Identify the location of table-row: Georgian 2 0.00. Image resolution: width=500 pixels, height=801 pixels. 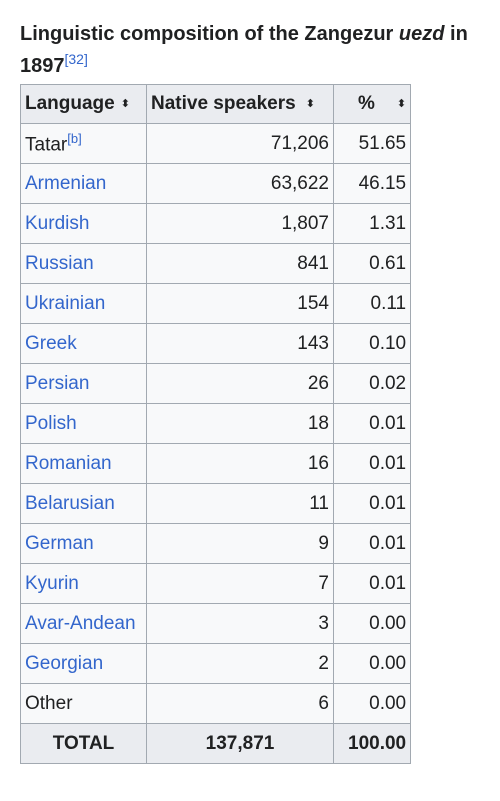
(216, 663).